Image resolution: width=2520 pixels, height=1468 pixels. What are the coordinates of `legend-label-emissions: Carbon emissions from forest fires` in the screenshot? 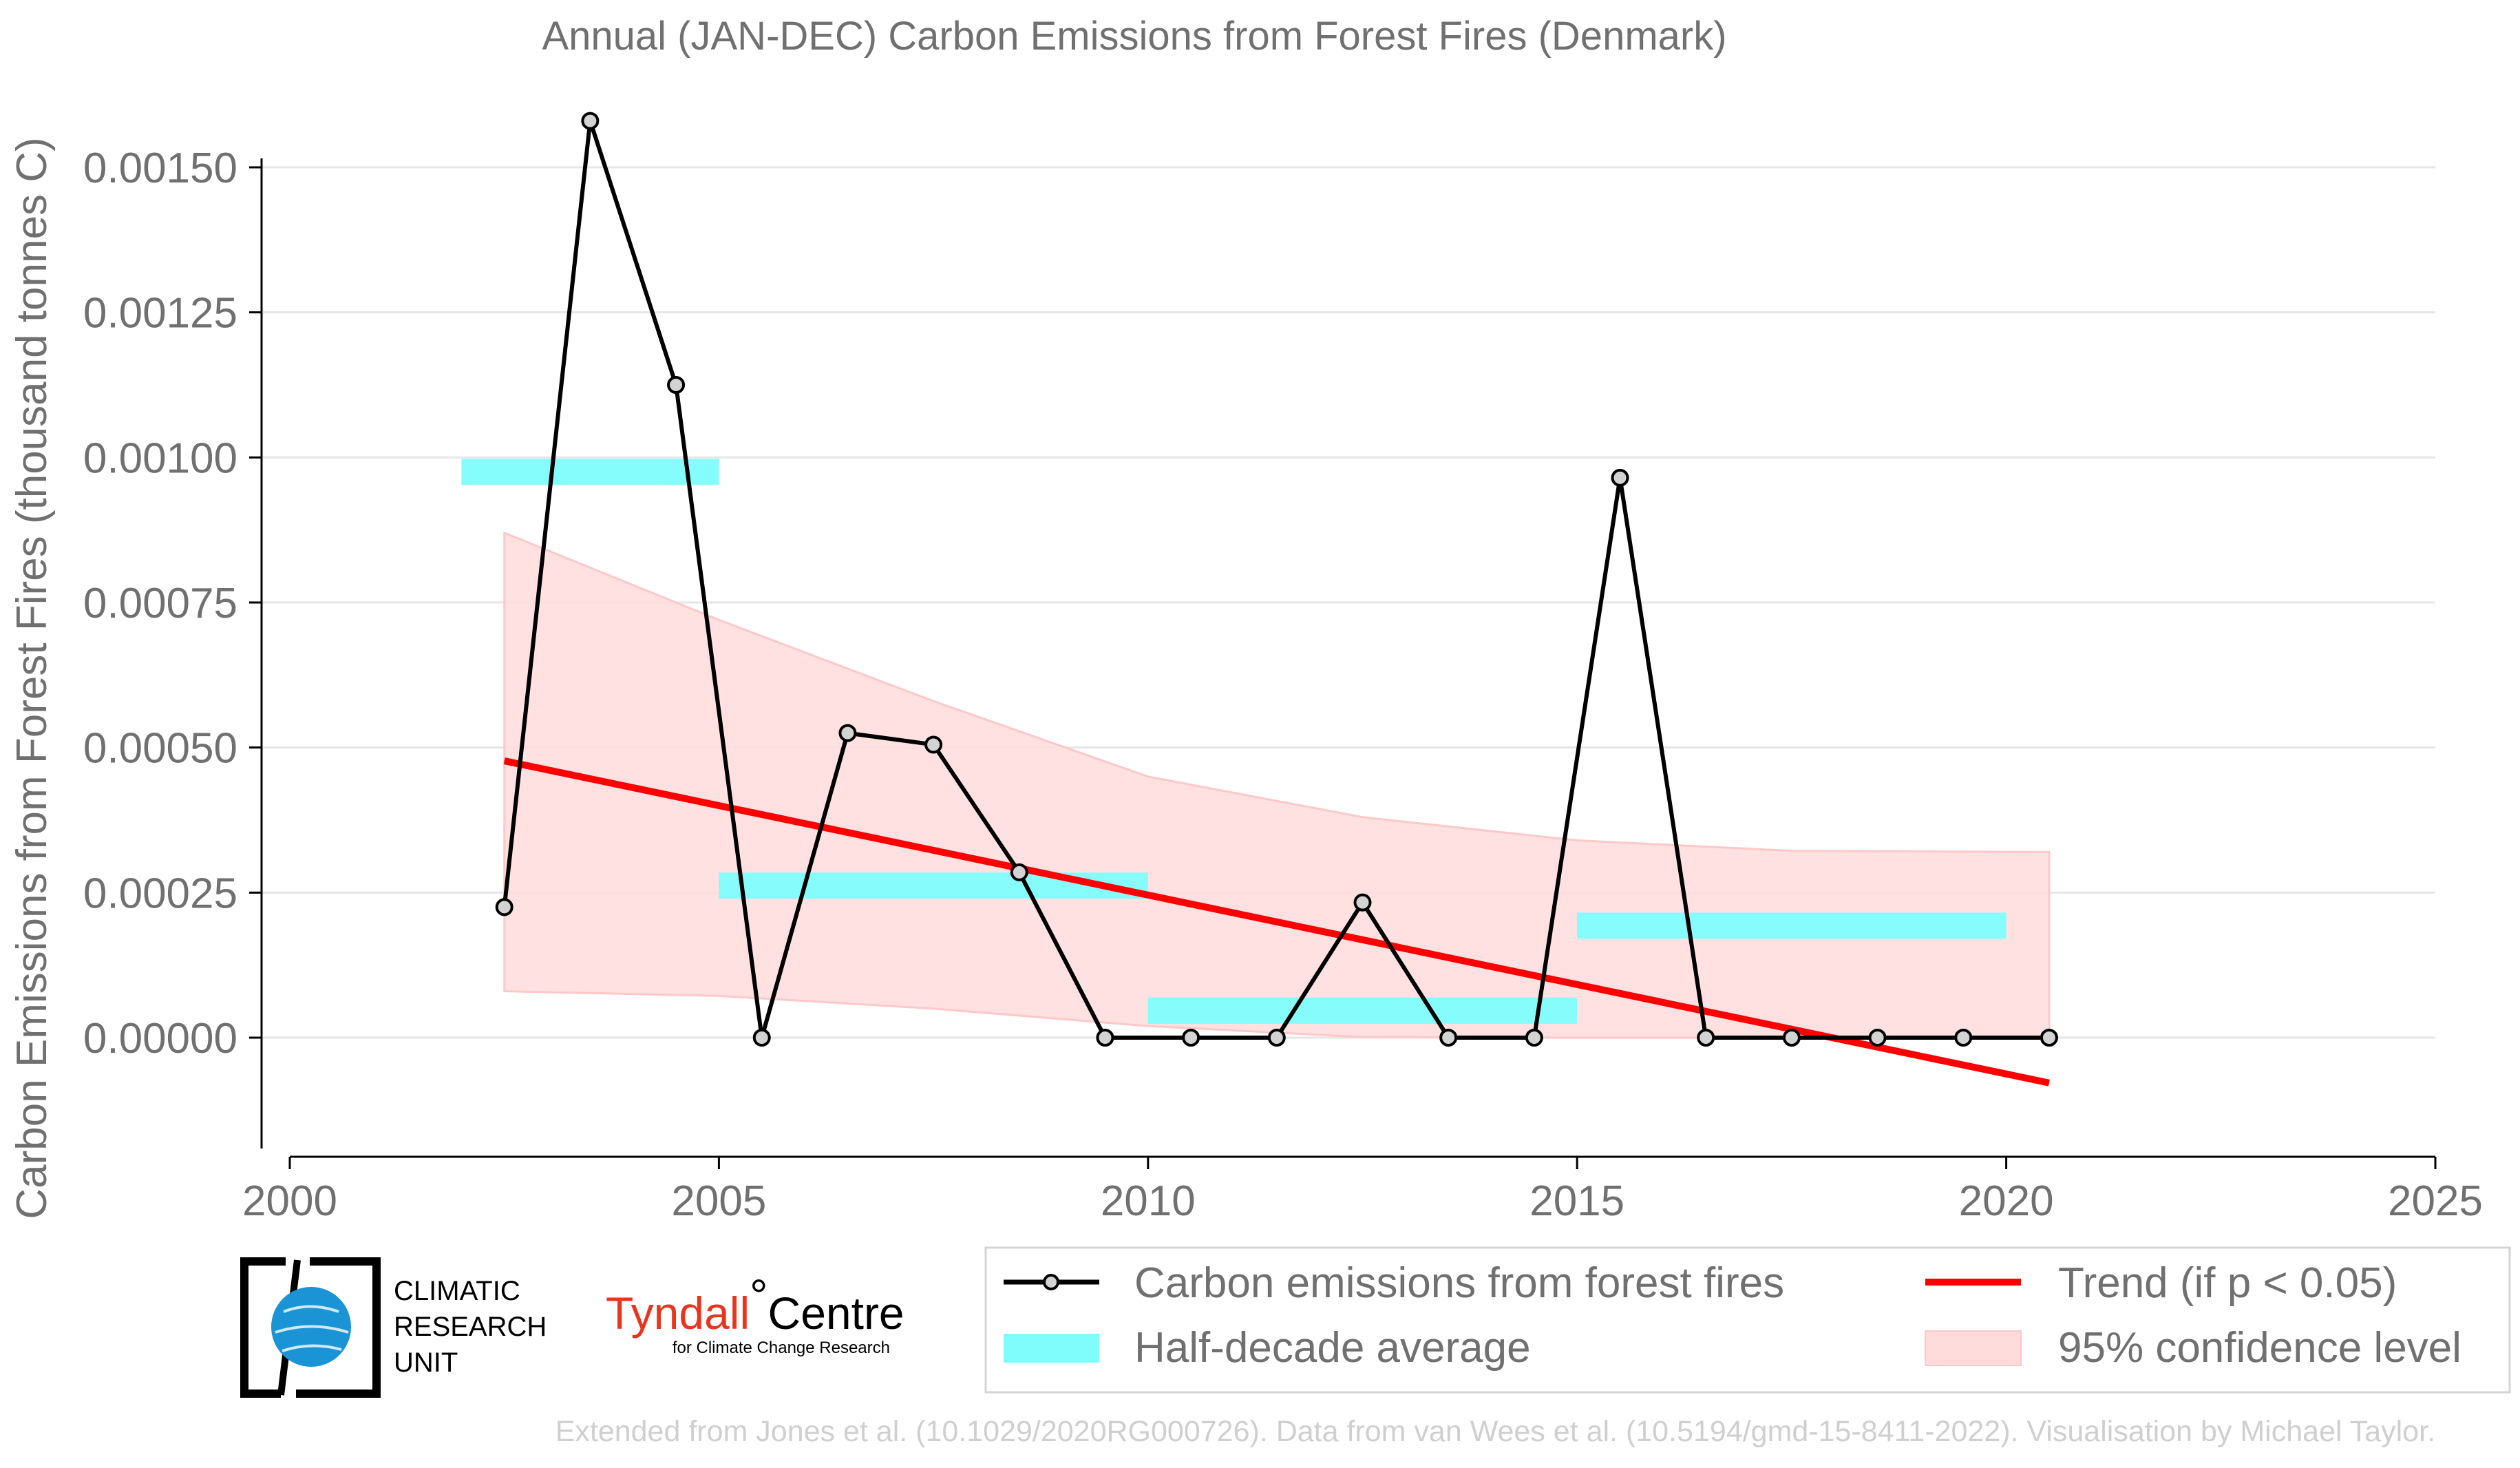 It's located at (1459, 1283).